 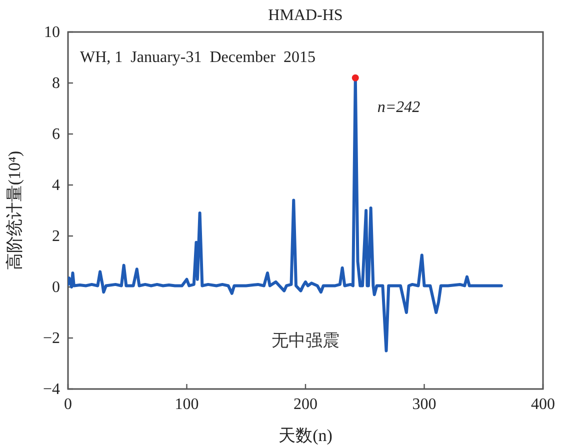 I want to click on y-tick-label: 6, so click(x=56, y=134).